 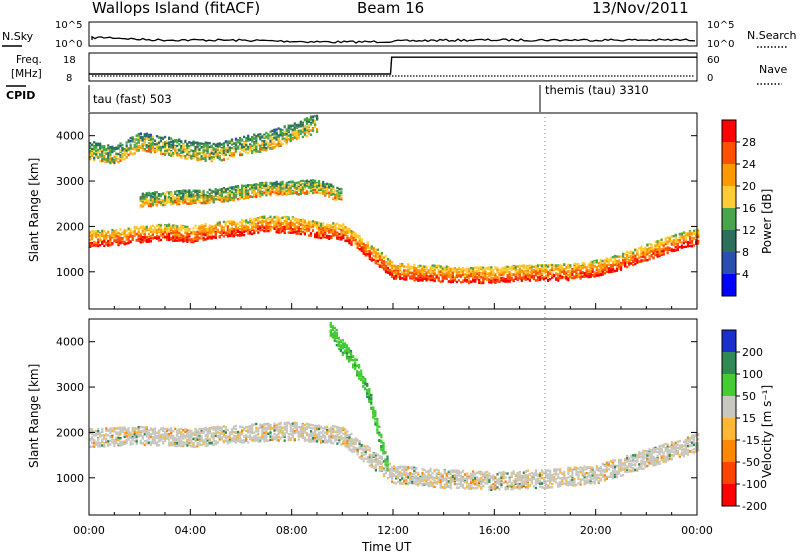 What do you see at coordinates (597, 90) in the screenshot?
I see `cpid-segment-2: themis (tau) 3310` at bounding box center [597, 90].